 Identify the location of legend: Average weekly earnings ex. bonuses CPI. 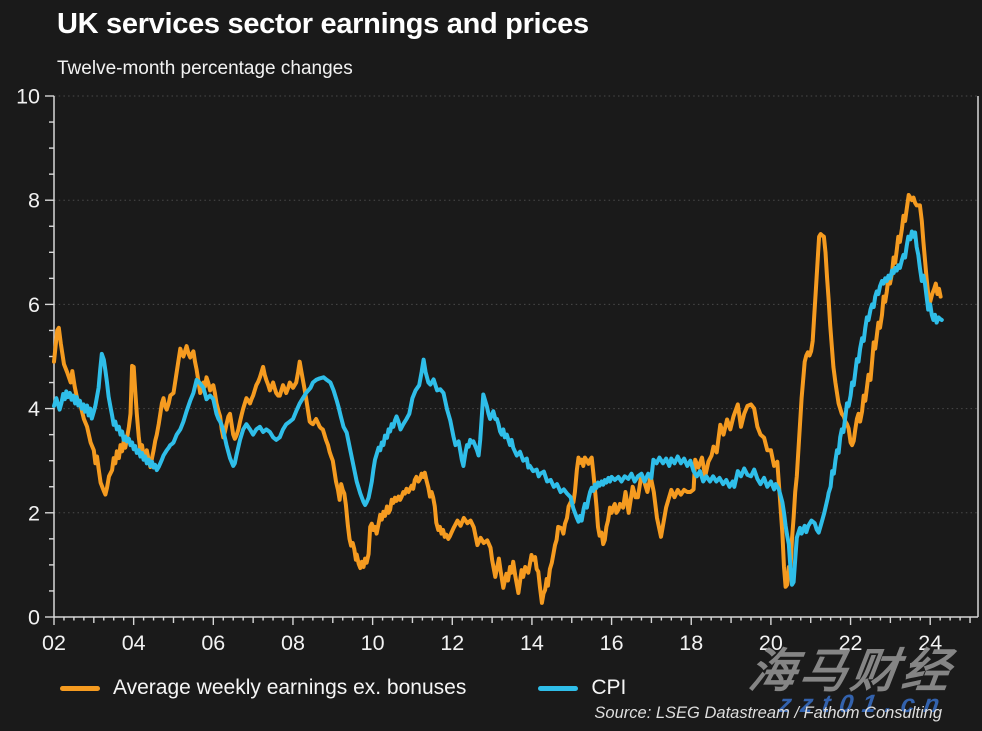
(343, 688).